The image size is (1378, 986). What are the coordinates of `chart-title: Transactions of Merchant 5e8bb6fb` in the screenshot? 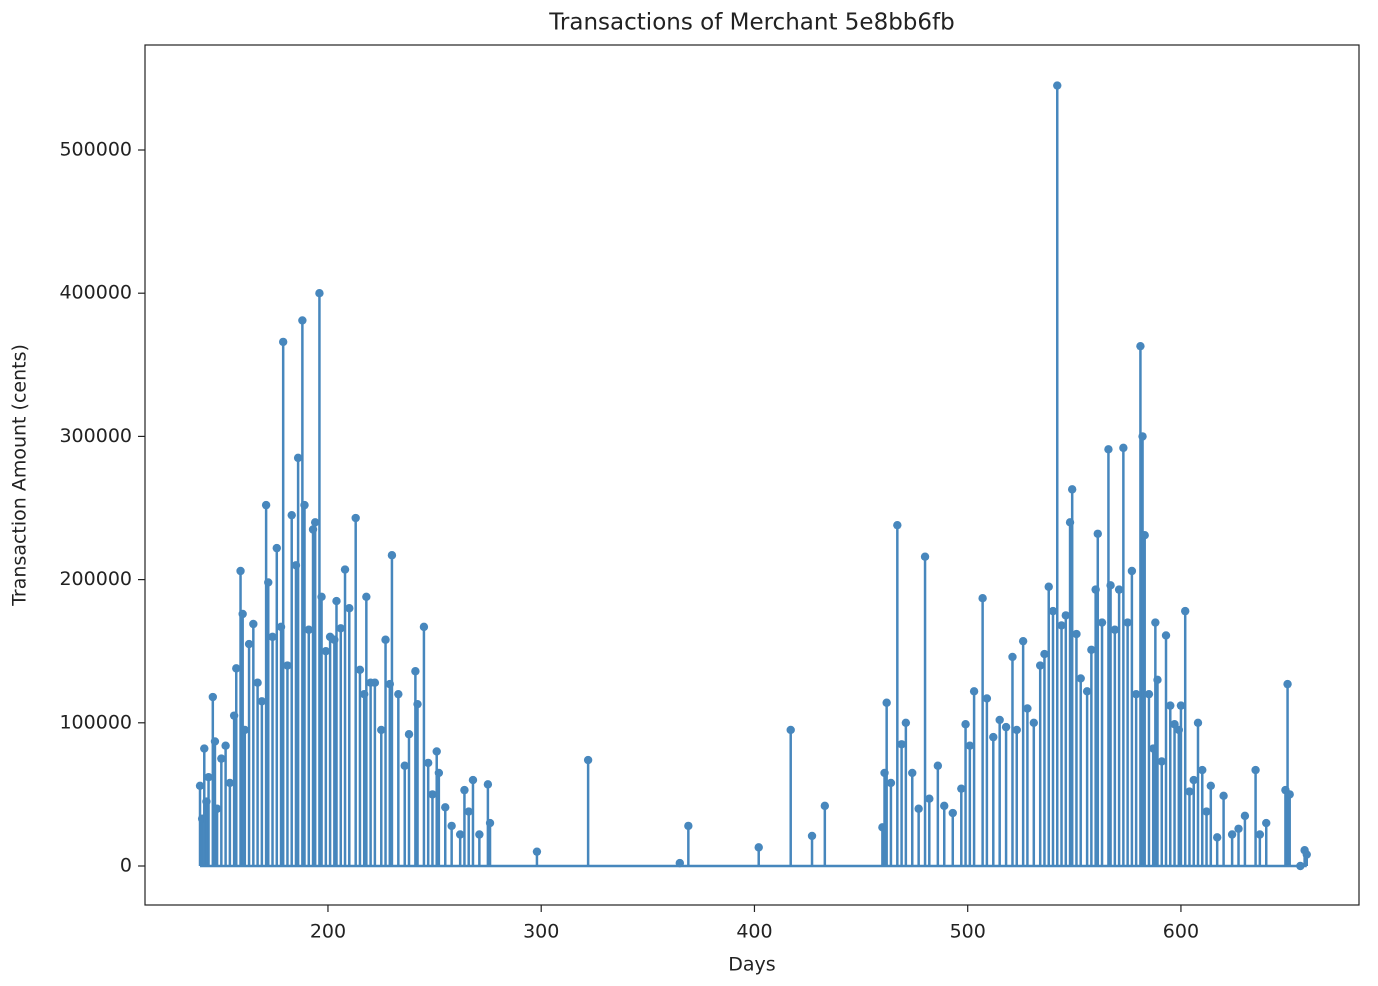 It's located at (751, 23).